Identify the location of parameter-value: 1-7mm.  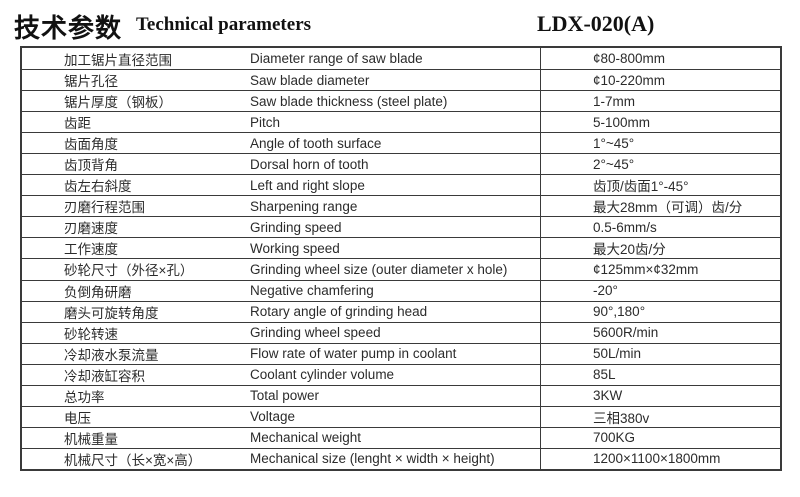
(660, 101).